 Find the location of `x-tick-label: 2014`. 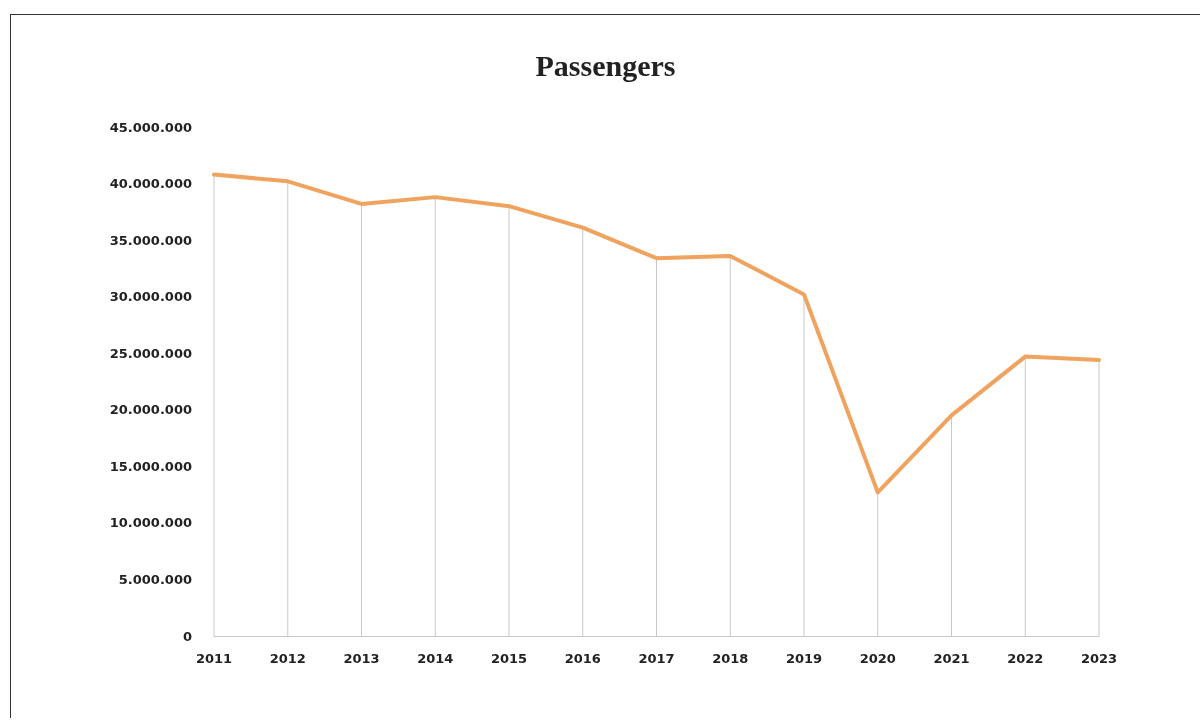

x-tick-label: 2014 is located at coordinates (435, 658).